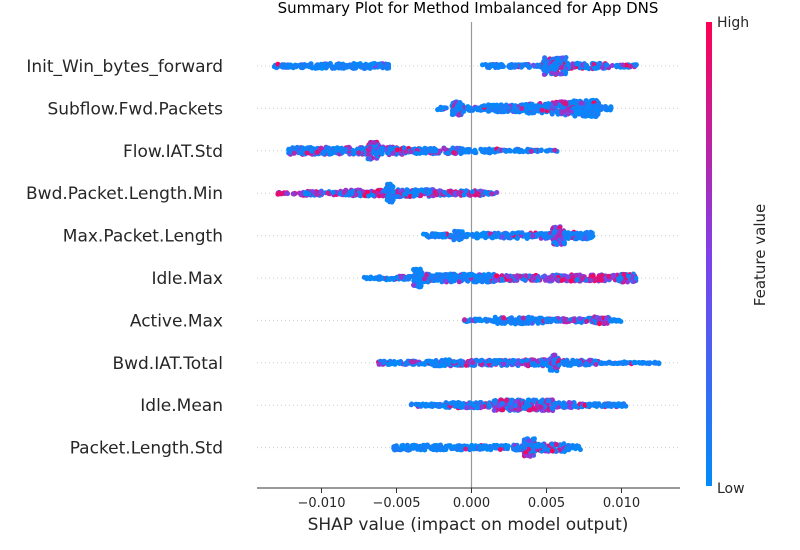 Image resolution: width=800 pixels, height=550 pixels. I want to click on colorbar-label: Feature value, so click(760, 255).